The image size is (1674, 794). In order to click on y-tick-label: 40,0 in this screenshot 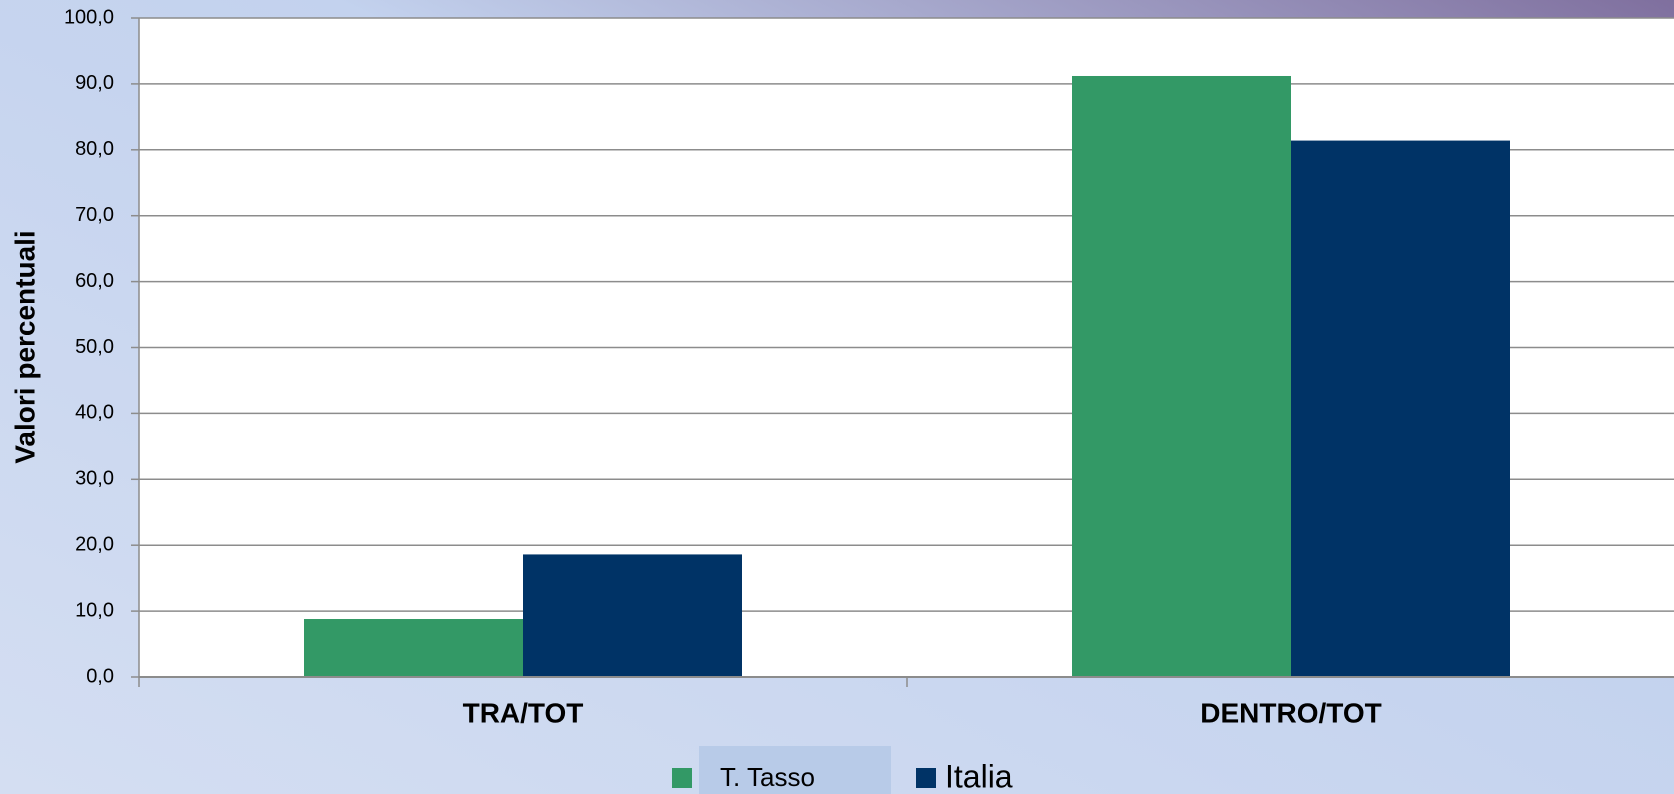, I will do `click(94, 413)`.